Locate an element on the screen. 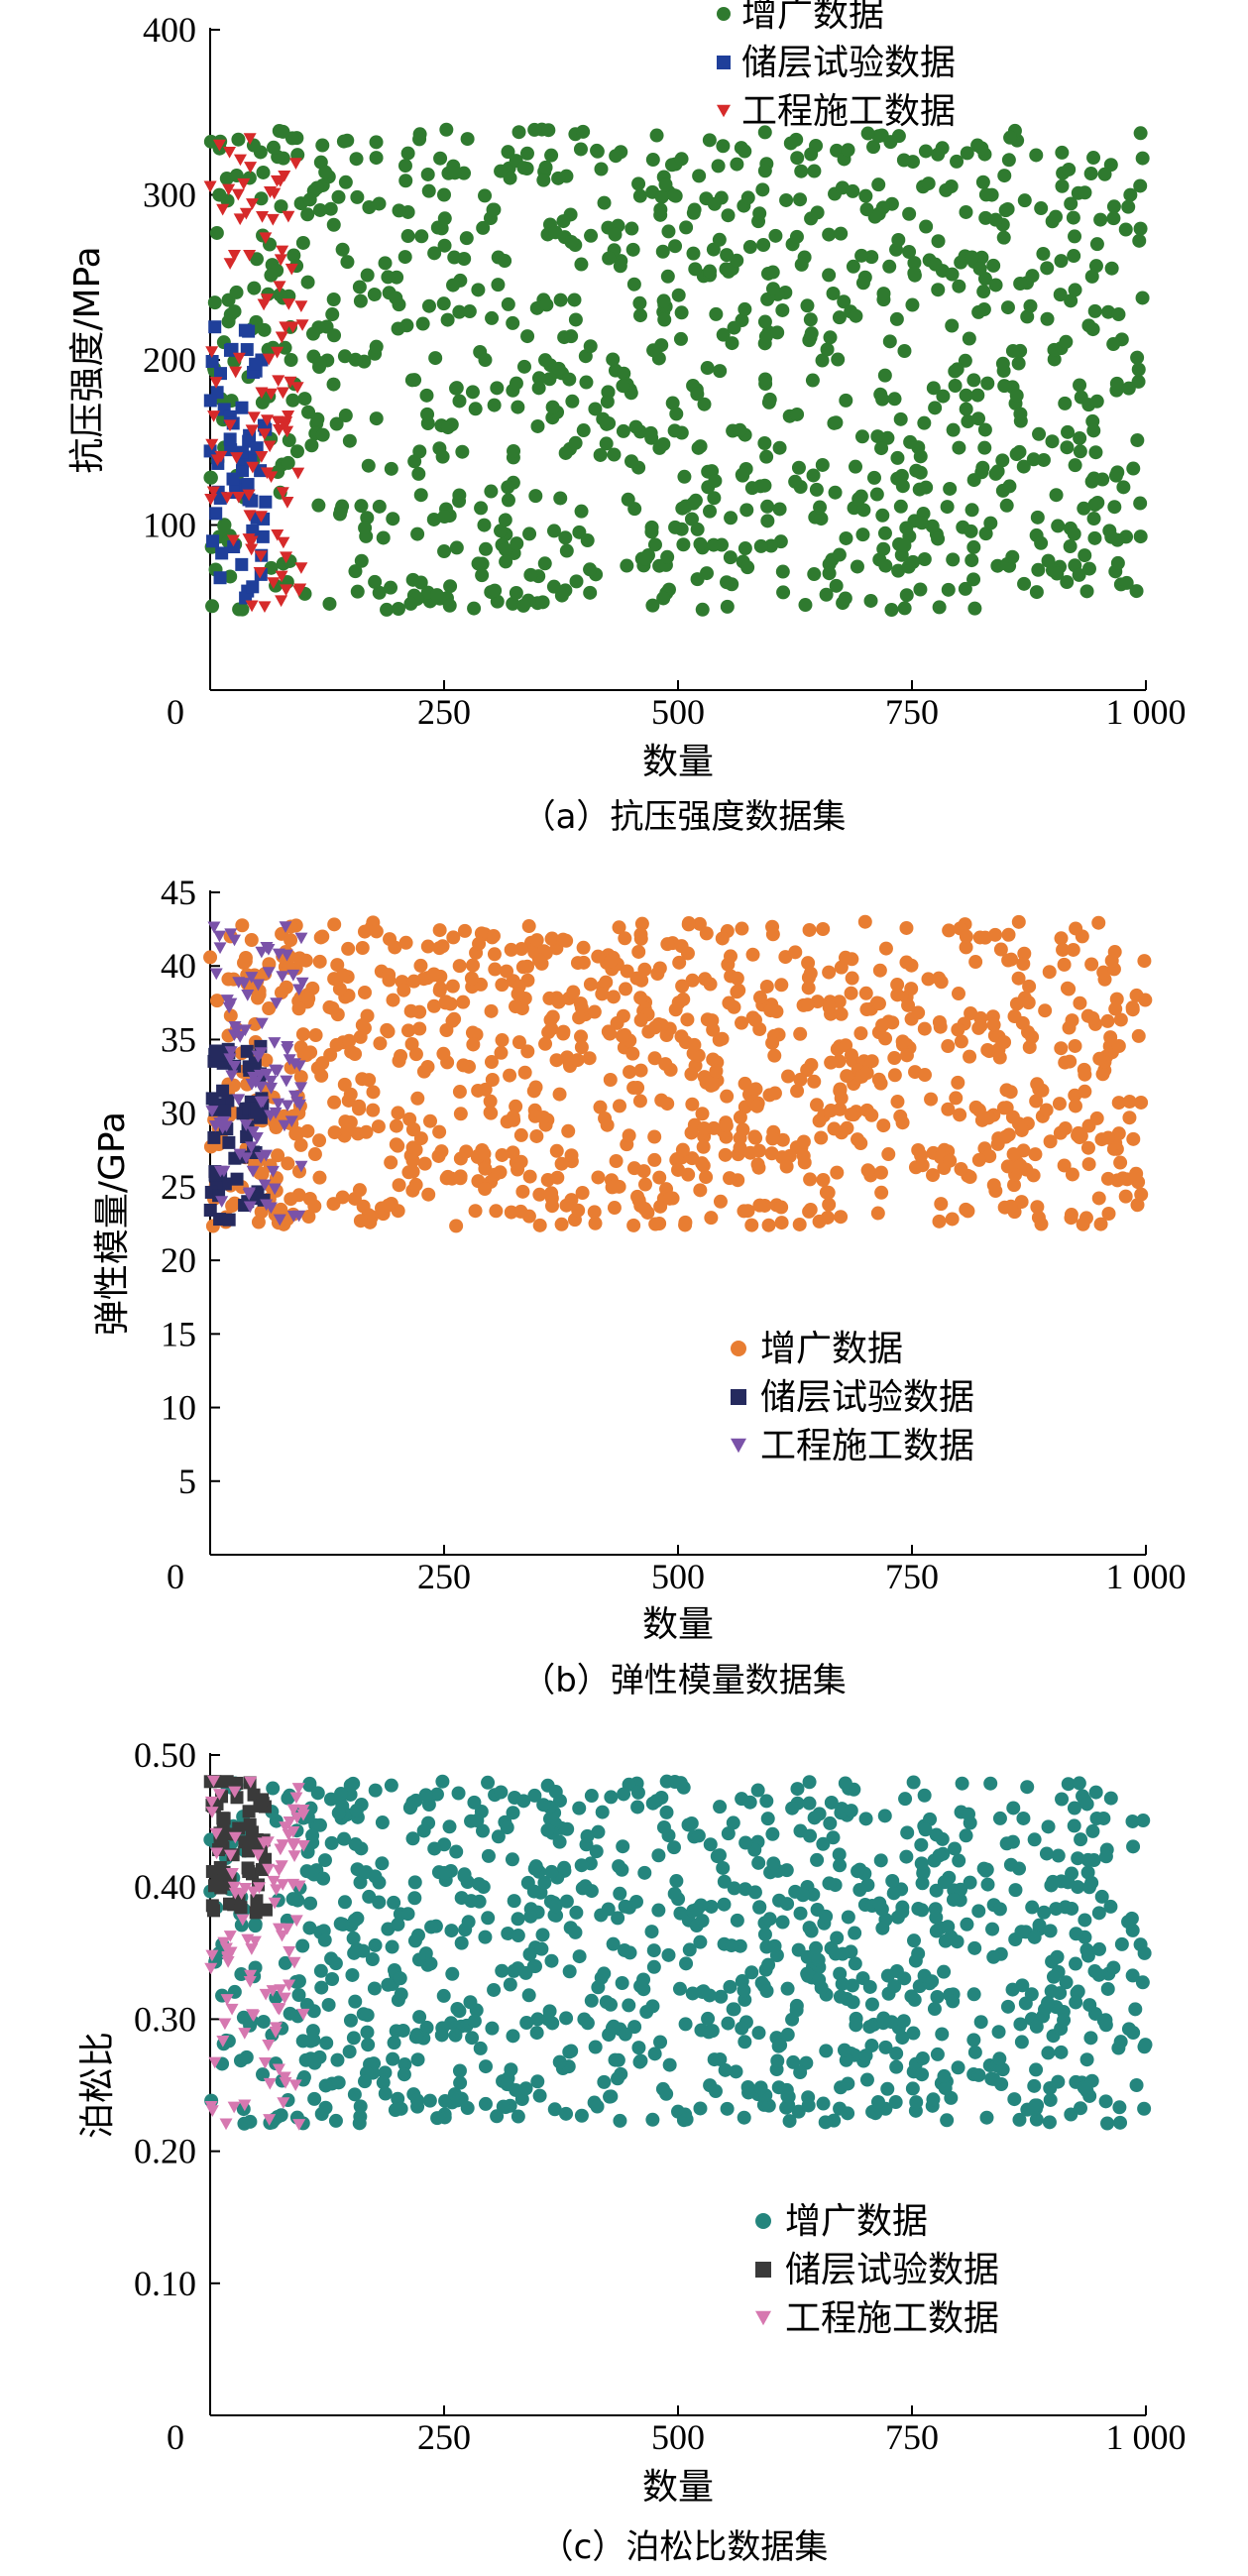 This screenshot has width=1248, height=2576. x-tick-label: 250 is located at coordinates (444, 1576).